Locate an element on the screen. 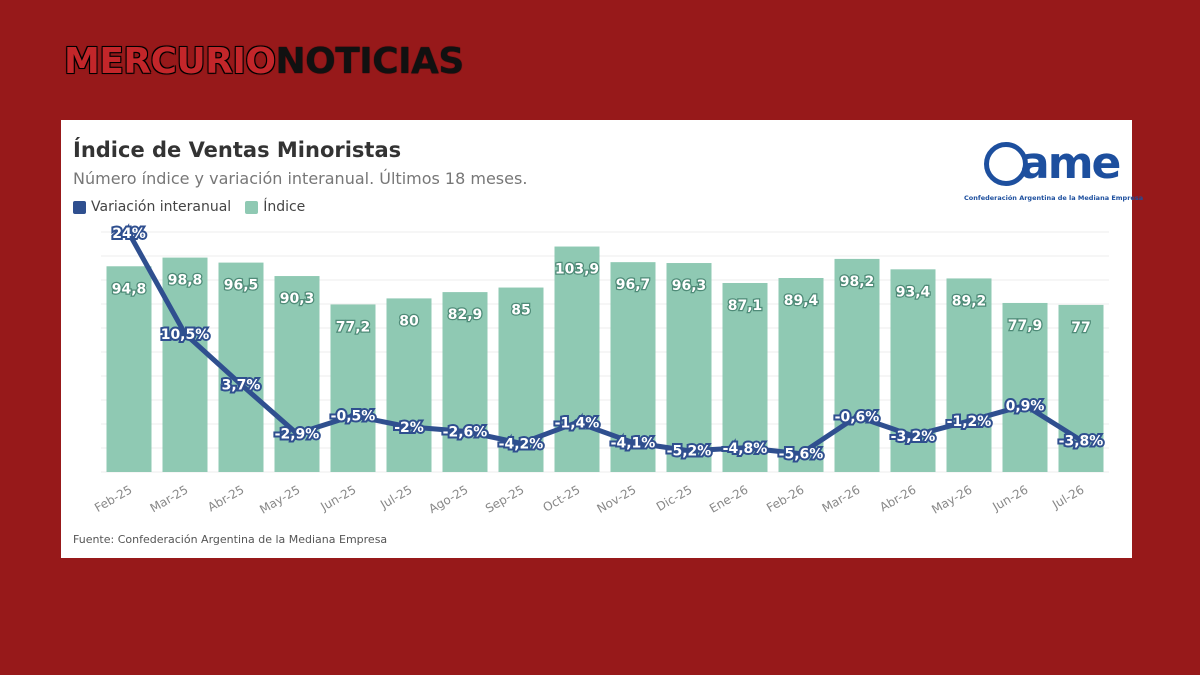  x-tick-label: Jun-26 is located at coordinates (1009, 498).